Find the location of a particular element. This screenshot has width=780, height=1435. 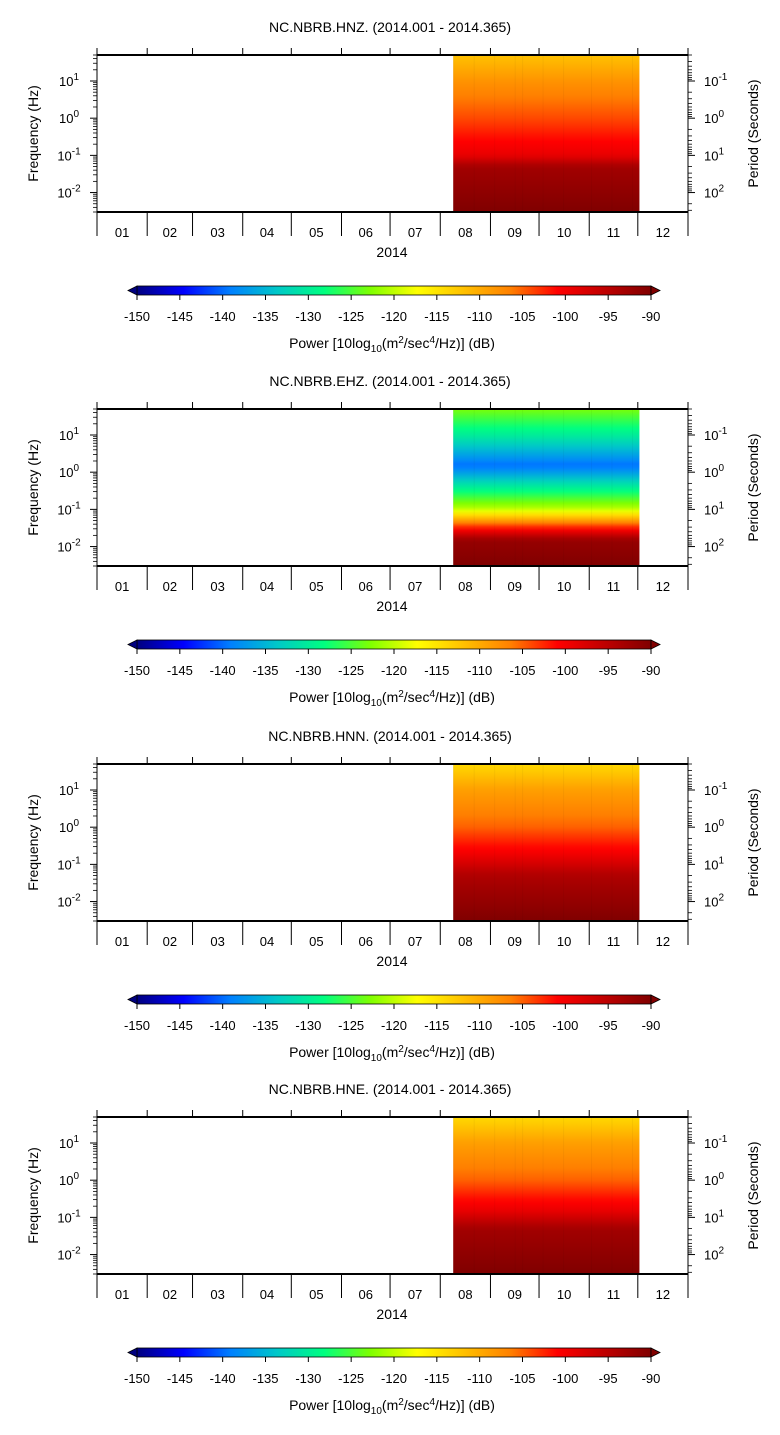

spectrogram-data is located at coordinates (546, 487).